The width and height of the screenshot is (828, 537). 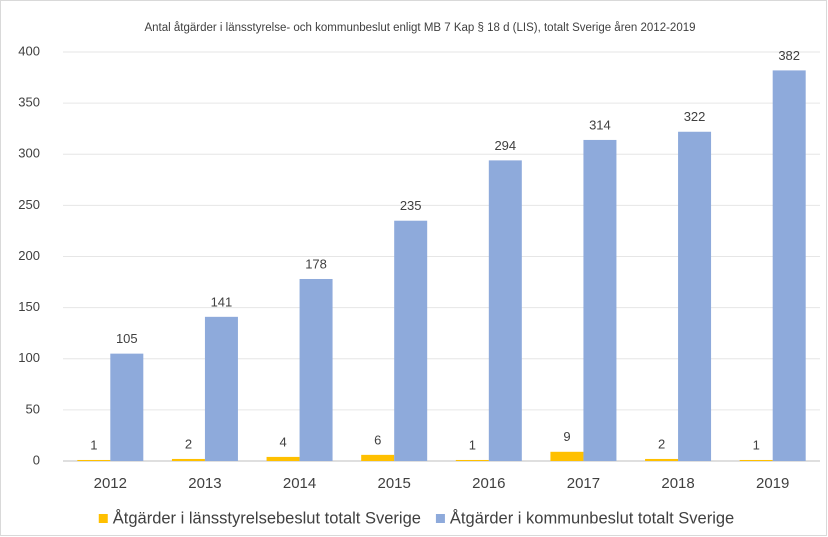 I want to click on legend-label: Åtgärder i kommunbeslut totalt Sverige, so click(x=592, y=517).